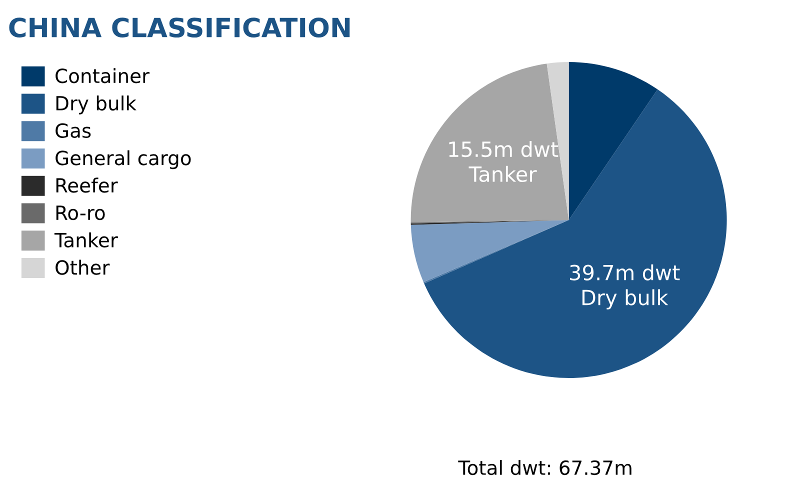  I want to click on data-label: 39.7m dwt Dry bulk, so click(625, 287).